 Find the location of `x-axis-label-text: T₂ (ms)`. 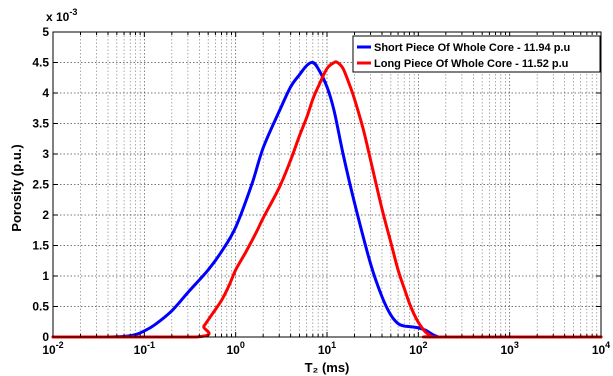

x-axis-label-text: T₂ (ms) is located at coordinates (327, 367).